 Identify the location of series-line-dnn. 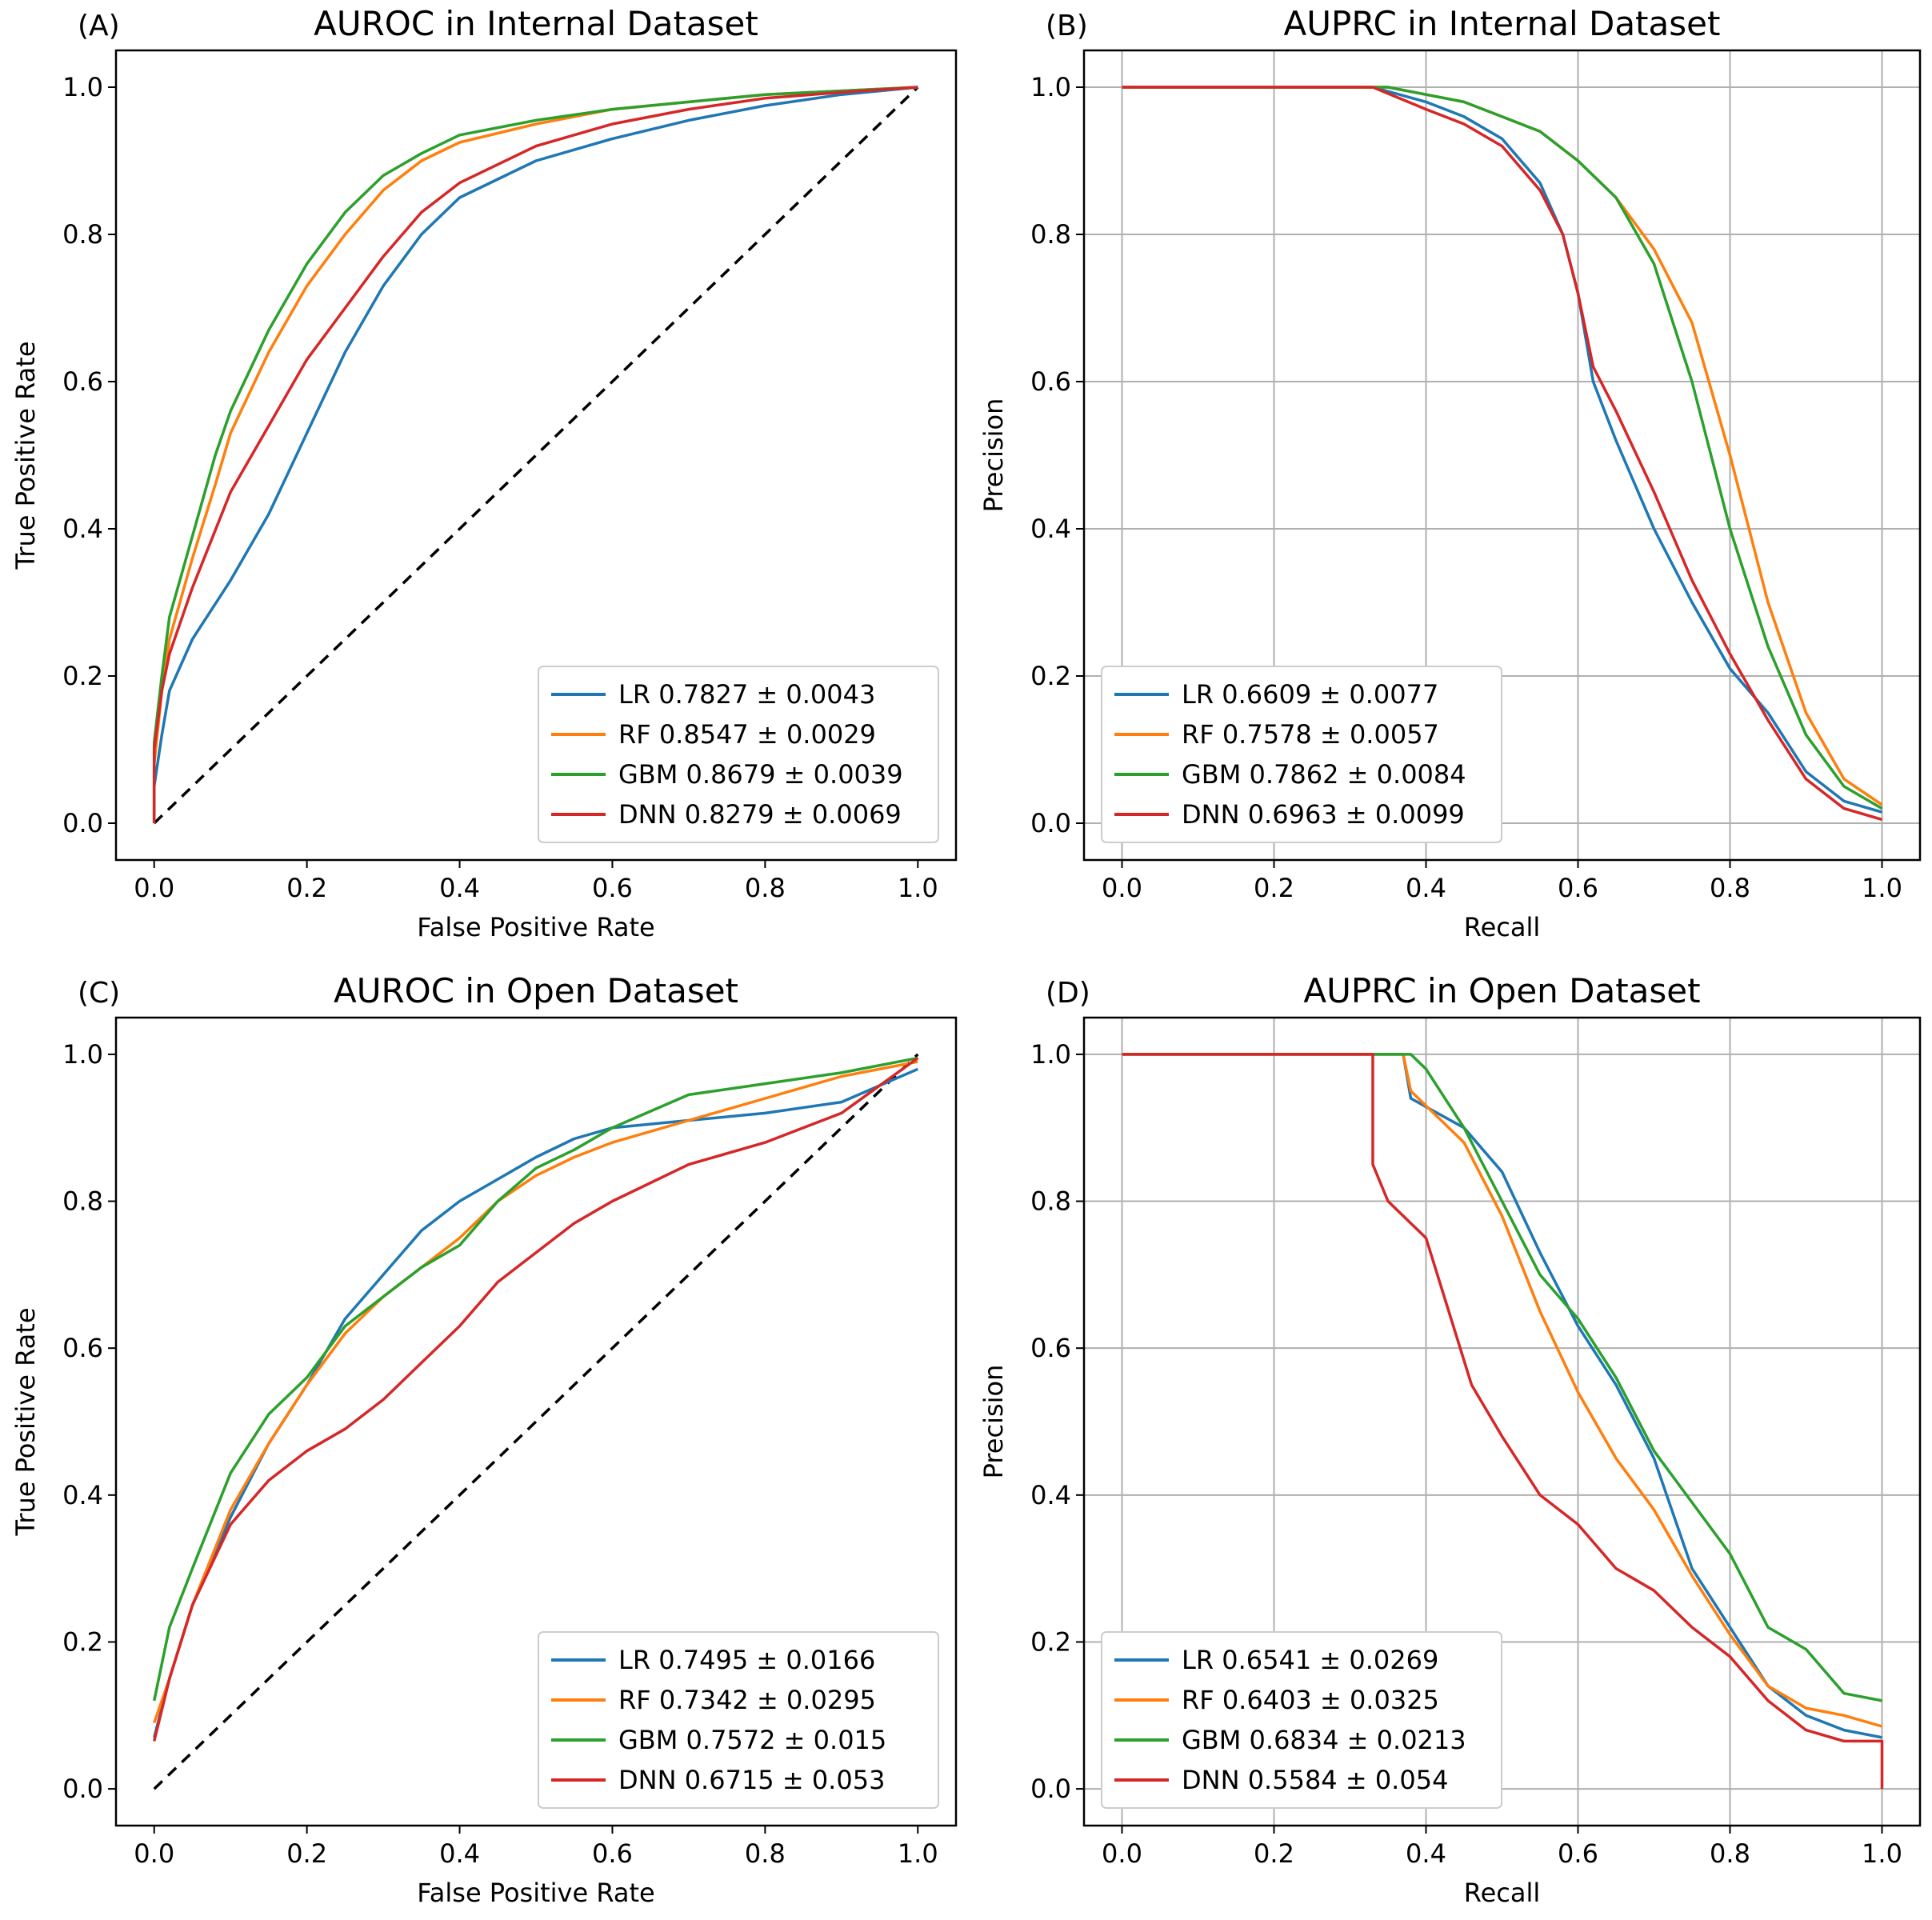
(536, 1399).